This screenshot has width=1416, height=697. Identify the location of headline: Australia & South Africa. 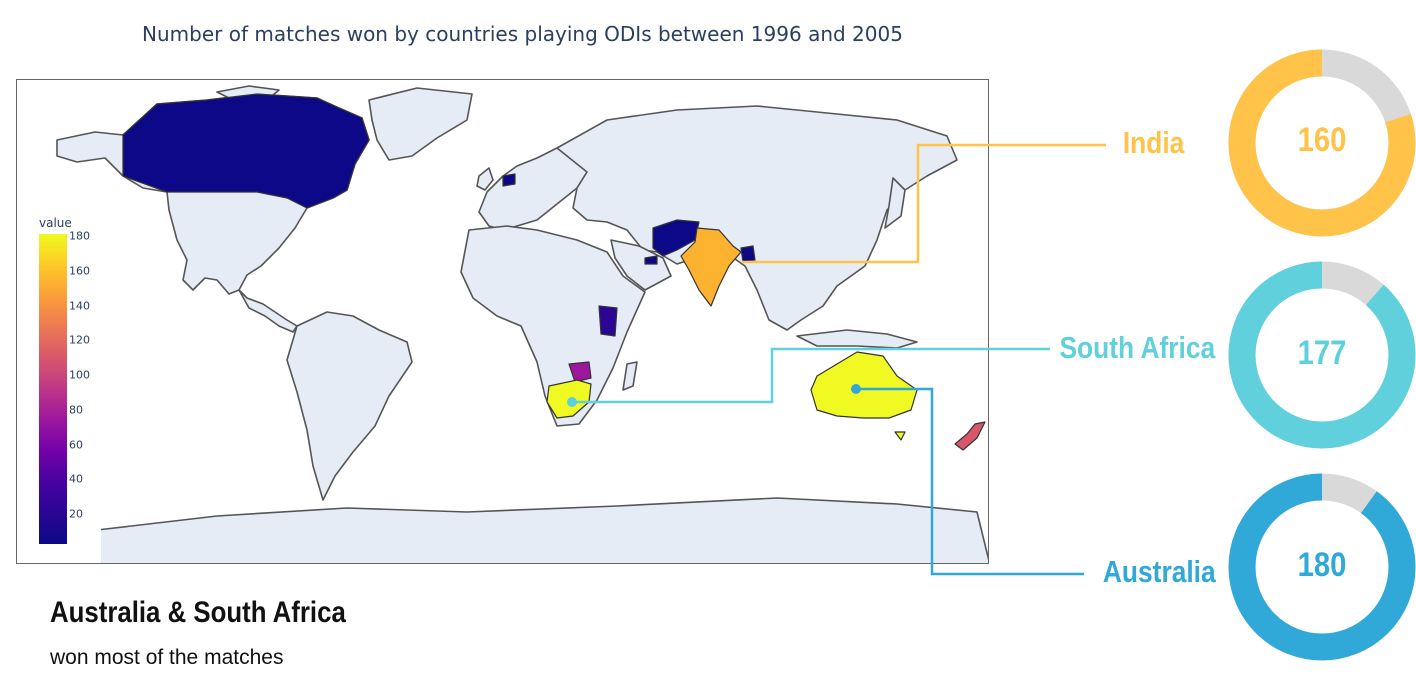
(198, 612).